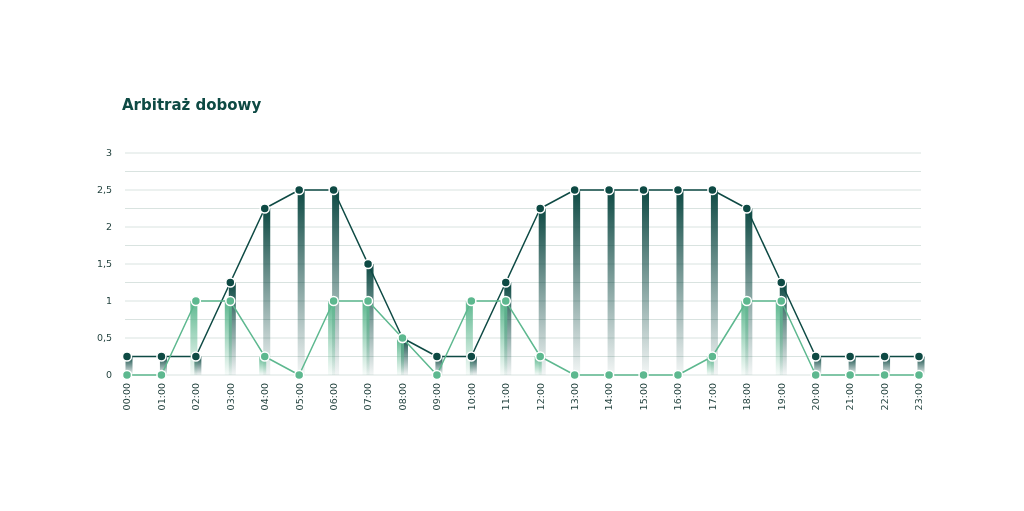 This screenshot has height=511, width=1024. I want to click on x-tick-label: 22:00, so click(884, 397).